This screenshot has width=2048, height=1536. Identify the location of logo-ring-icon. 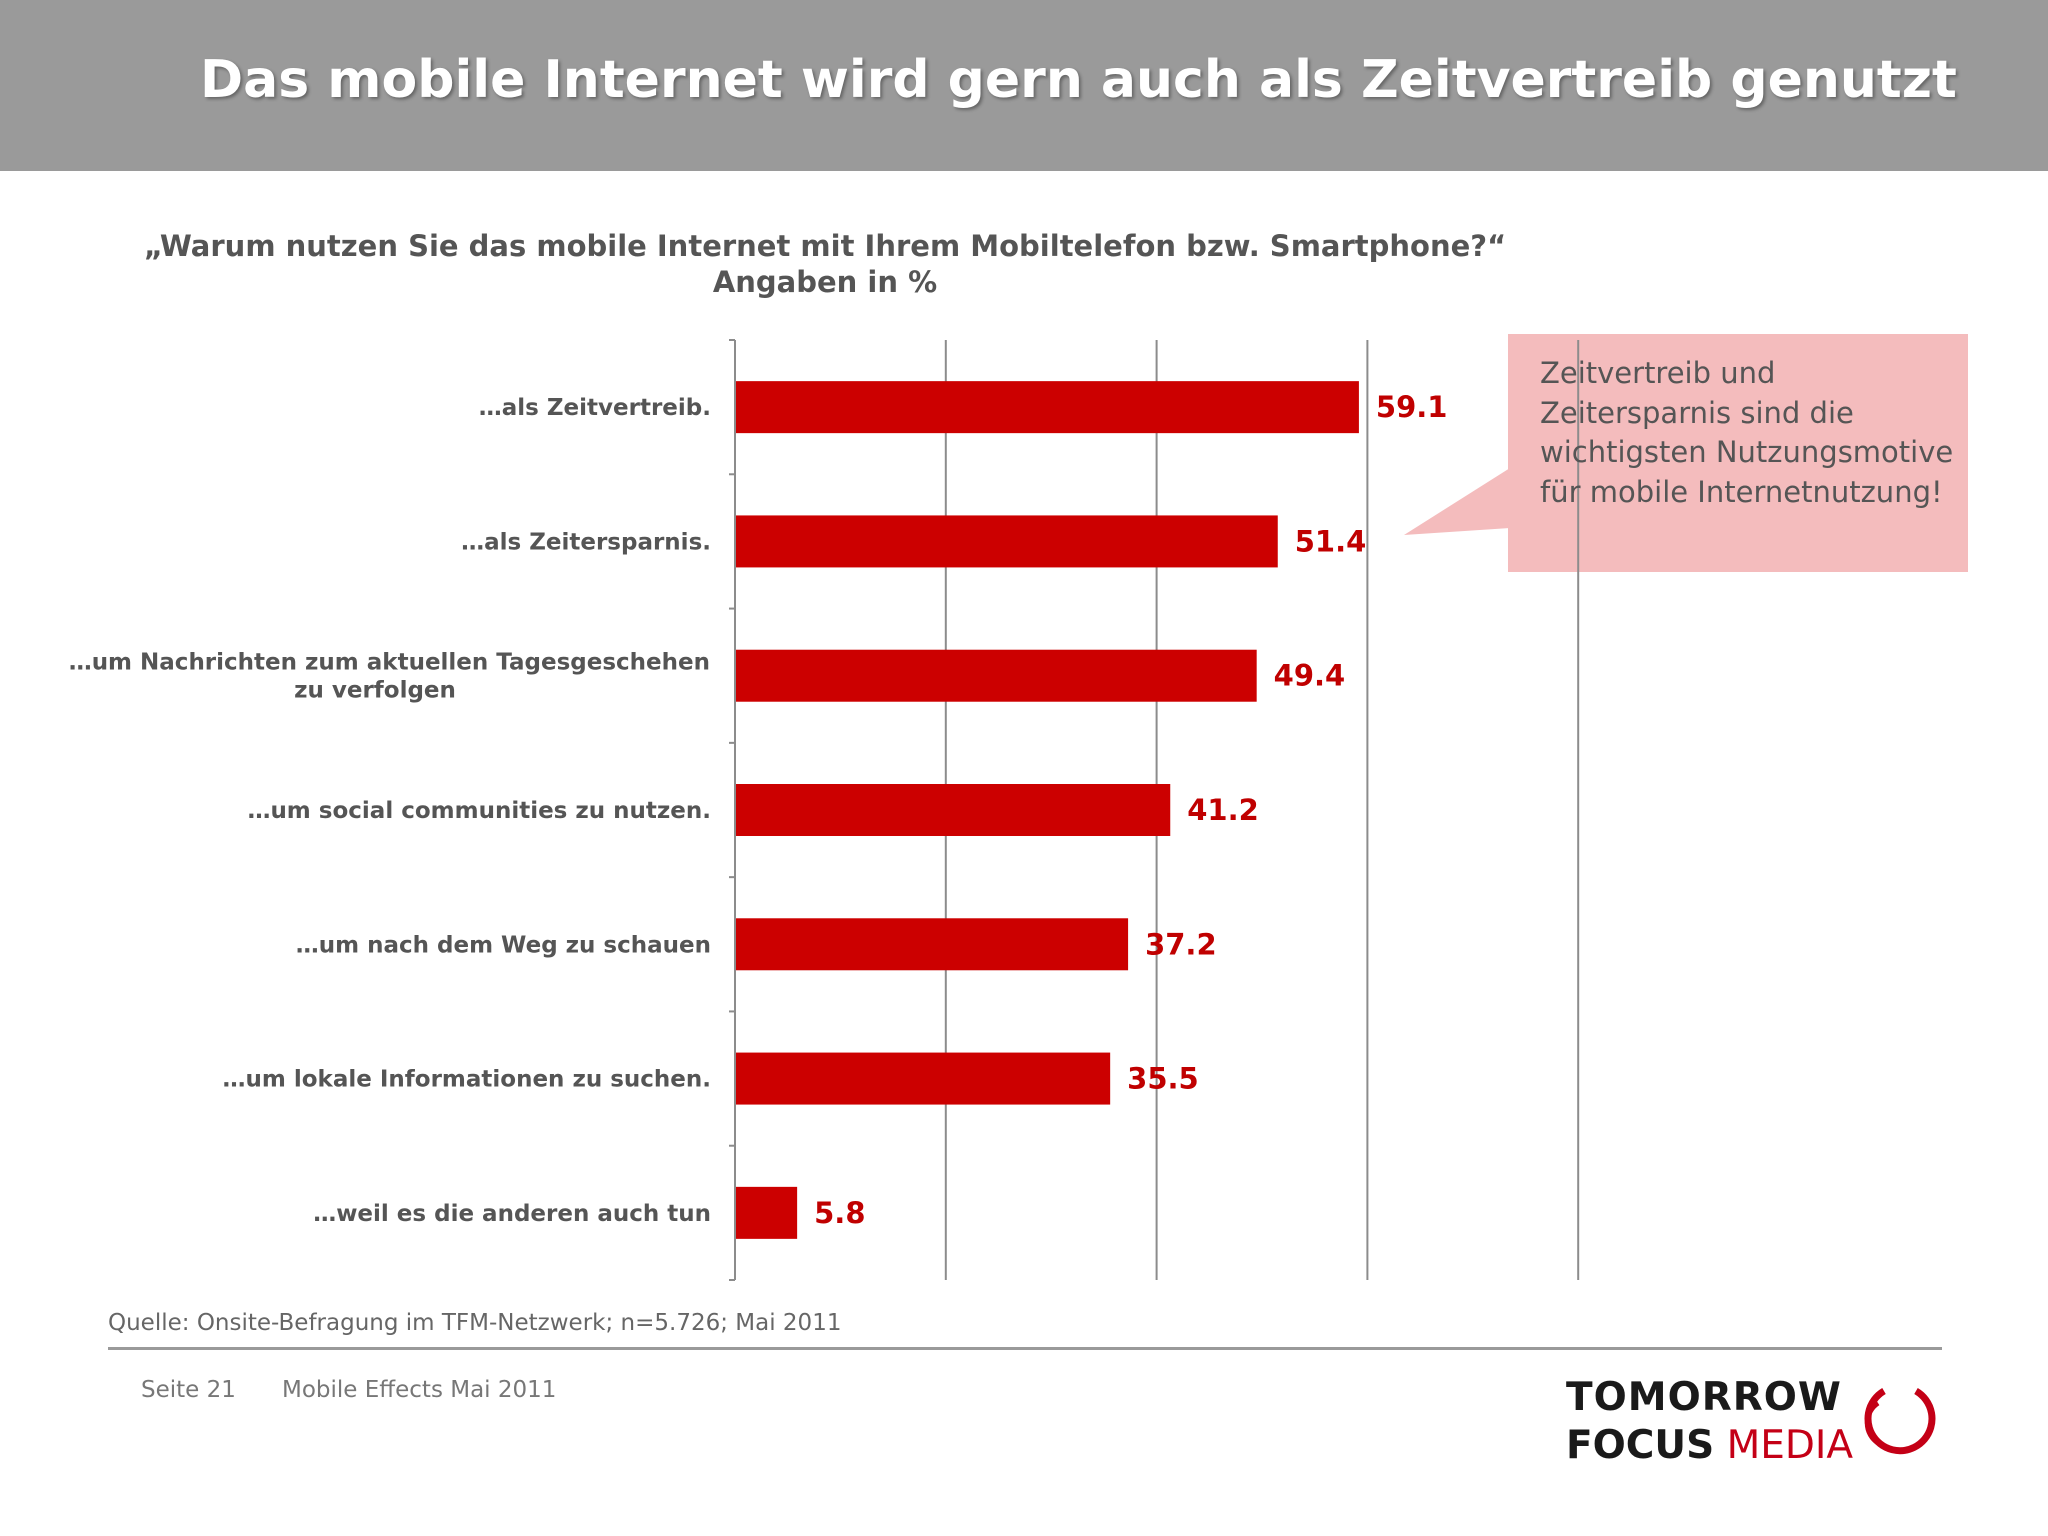
(1900, 1421).